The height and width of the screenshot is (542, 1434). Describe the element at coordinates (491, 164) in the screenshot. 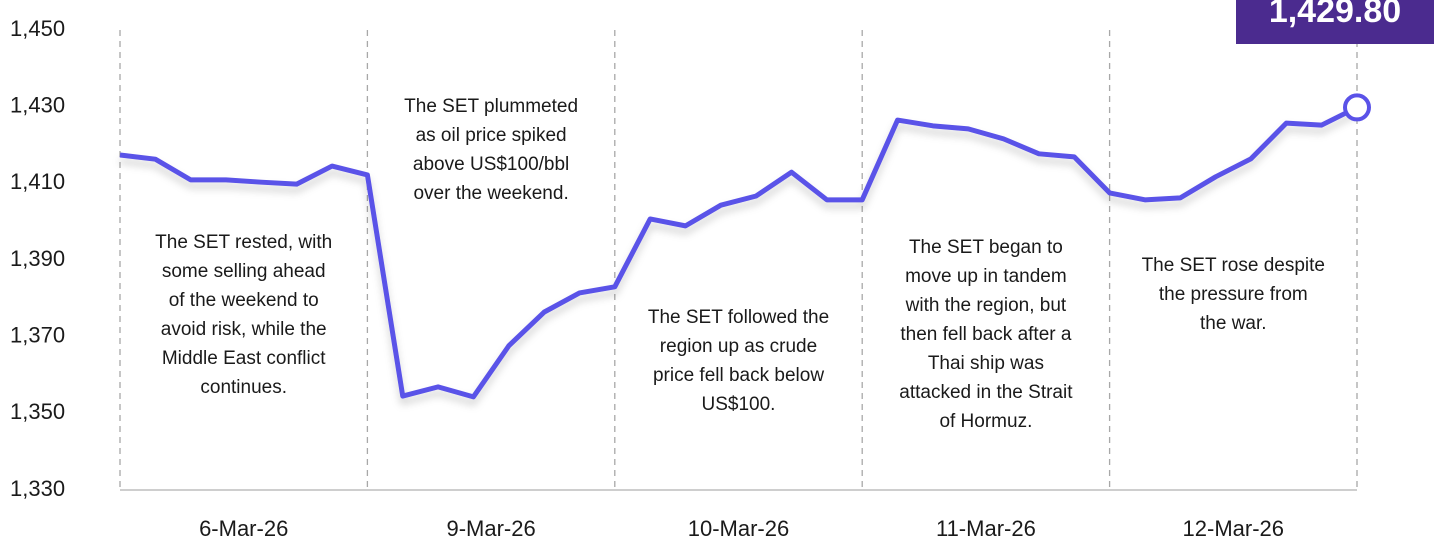

I see `annotation: above US$100/bbl` at that location.